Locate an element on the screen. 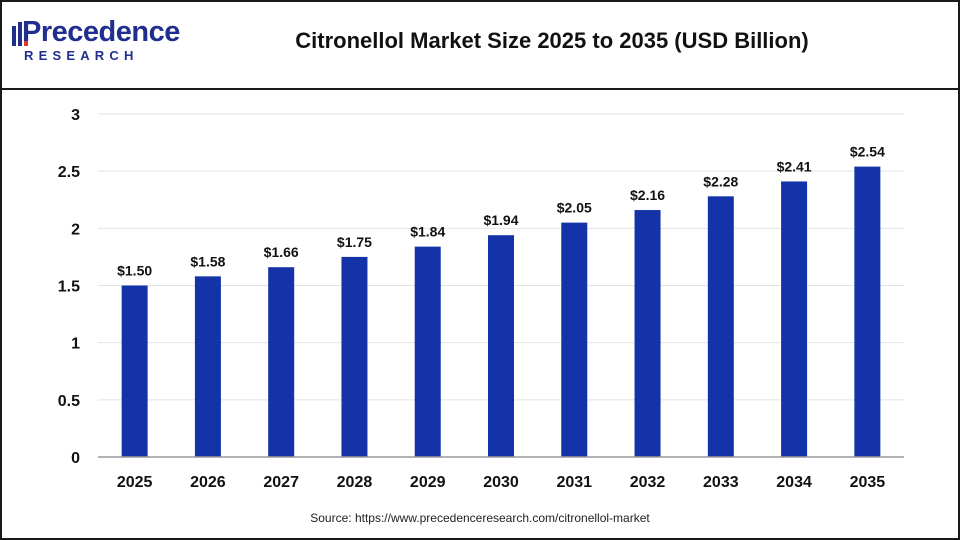 The image size is (960, 540). logo-text-top: Precedence is located at coordinates (101, 32).